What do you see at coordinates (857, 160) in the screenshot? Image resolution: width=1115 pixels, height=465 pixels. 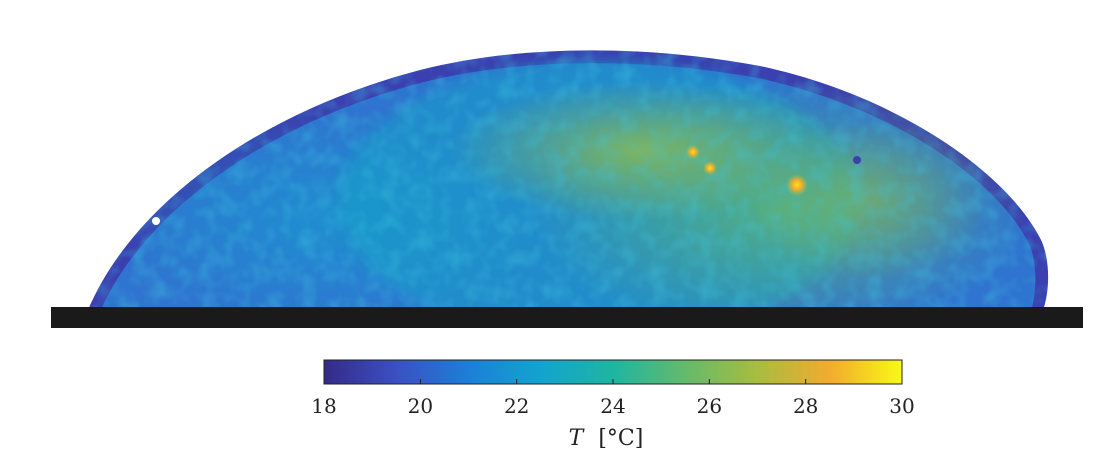 I see `cold-spot` at bounding box center [857, 160].